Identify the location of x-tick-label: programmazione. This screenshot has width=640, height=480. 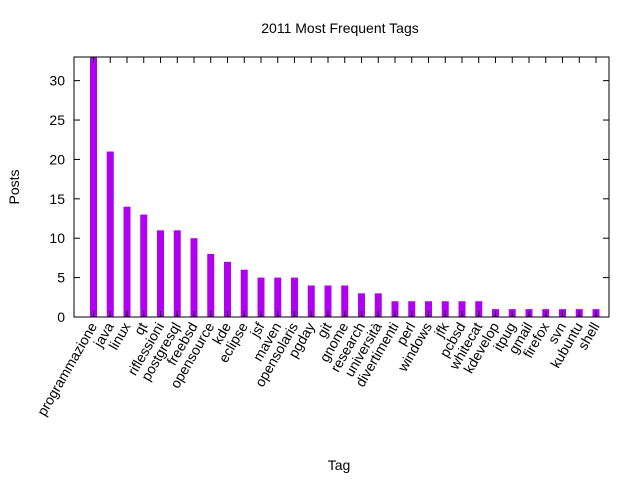
(67, 368).